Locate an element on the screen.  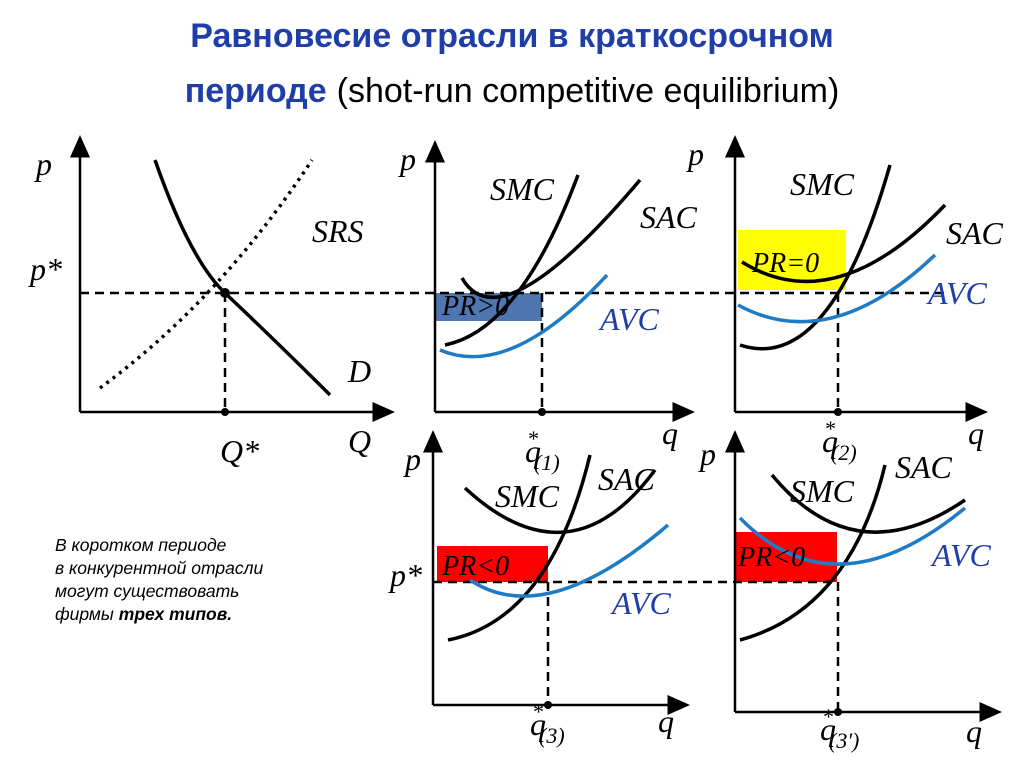
note-line: В коротком периоде is located at coordinates (141, 545).